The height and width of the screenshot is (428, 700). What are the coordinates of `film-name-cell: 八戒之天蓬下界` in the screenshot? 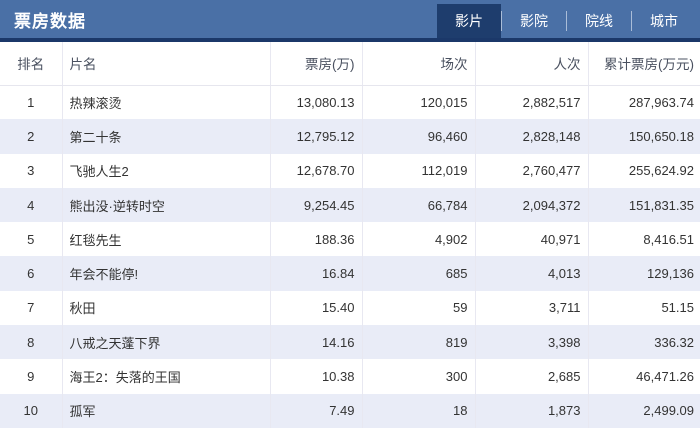 It's located at (165, 342).